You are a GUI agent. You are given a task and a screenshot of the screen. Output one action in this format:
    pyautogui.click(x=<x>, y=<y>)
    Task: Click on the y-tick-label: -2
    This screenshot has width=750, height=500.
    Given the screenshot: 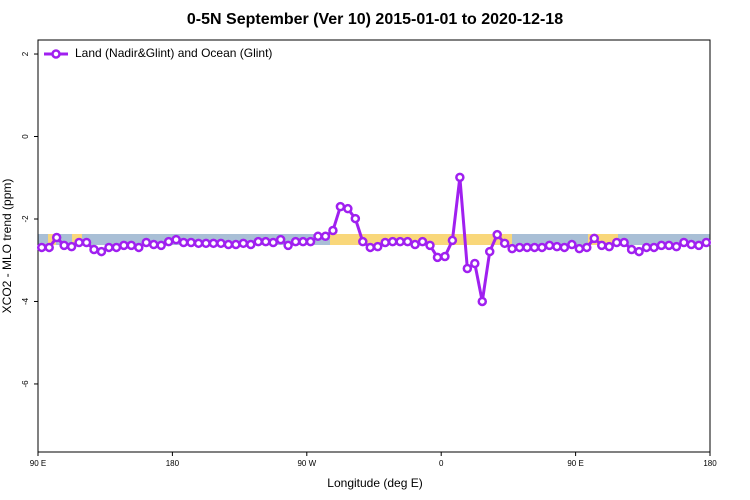 What is the action you would take?
    pyautogui.click(x=25, y=219)
    